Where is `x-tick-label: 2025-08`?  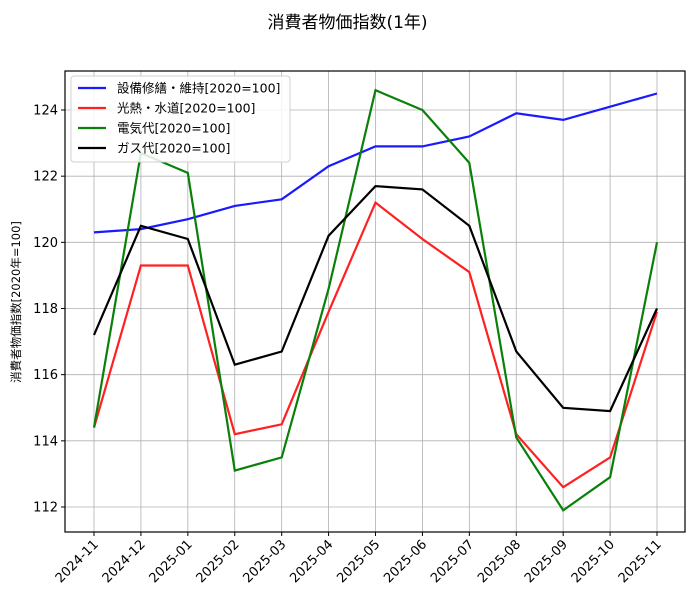
x-tick-label: 2025-08 is located at coordinates (499, 561).